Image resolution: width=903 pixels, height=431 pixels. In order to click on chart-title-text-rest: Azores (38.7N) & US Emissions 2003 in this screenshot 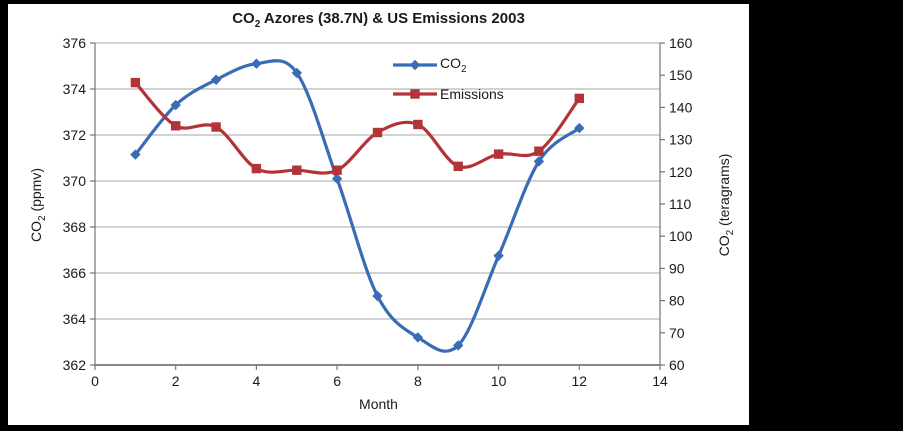, I will do `click(392, 18)`.